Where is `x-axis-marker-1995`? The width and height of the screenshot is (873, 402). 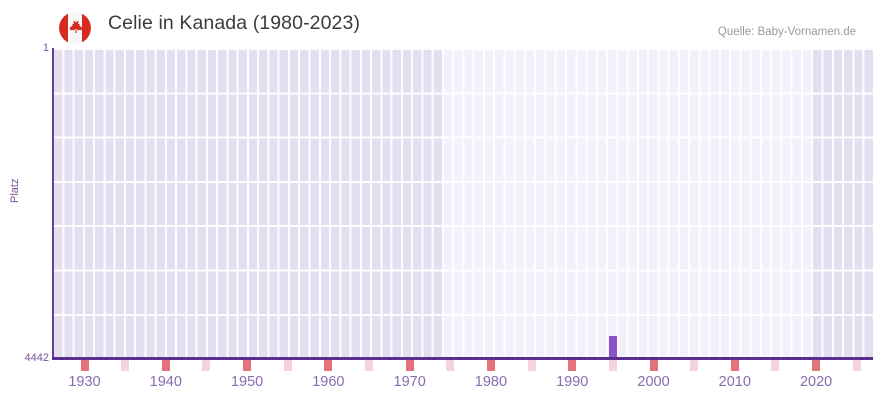
x-axis-marker-1995 is located at coordinates (612, 365).